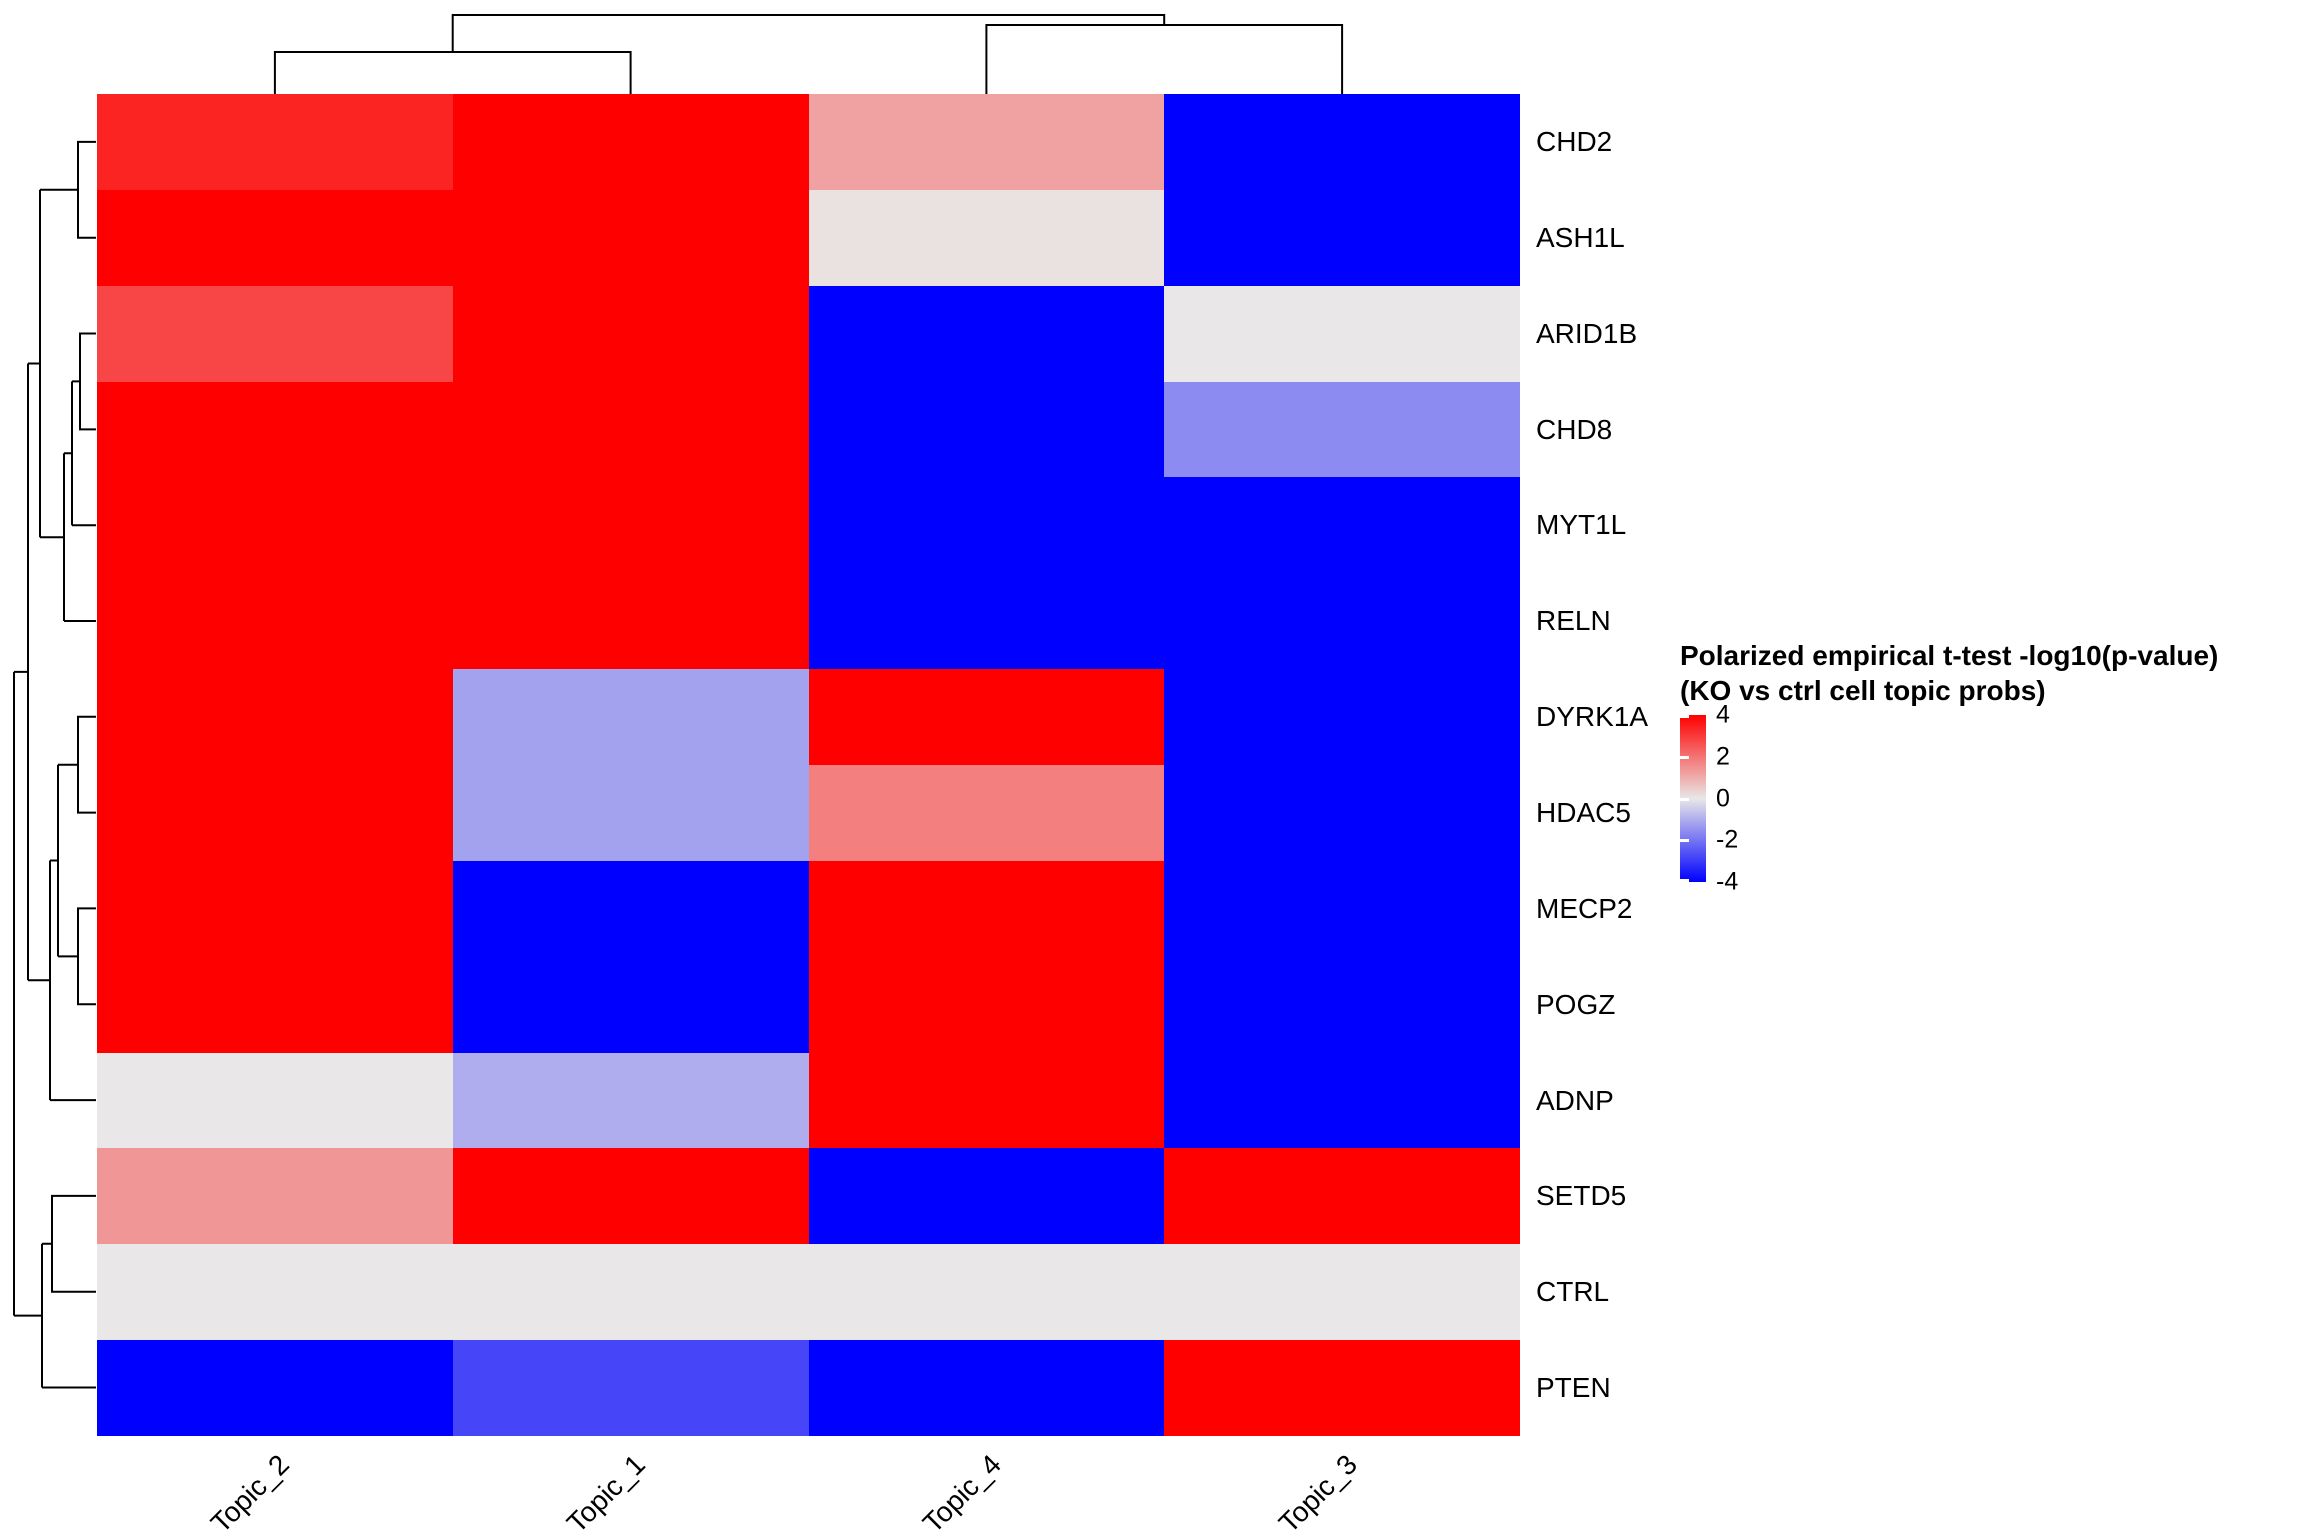 The height and width of the screenshot is (1539, 2304). What do you see at coordinates (1317, 1493) in the screenshot?
I see `column-label: Topic_3` at bounding box center [1317, 1493].